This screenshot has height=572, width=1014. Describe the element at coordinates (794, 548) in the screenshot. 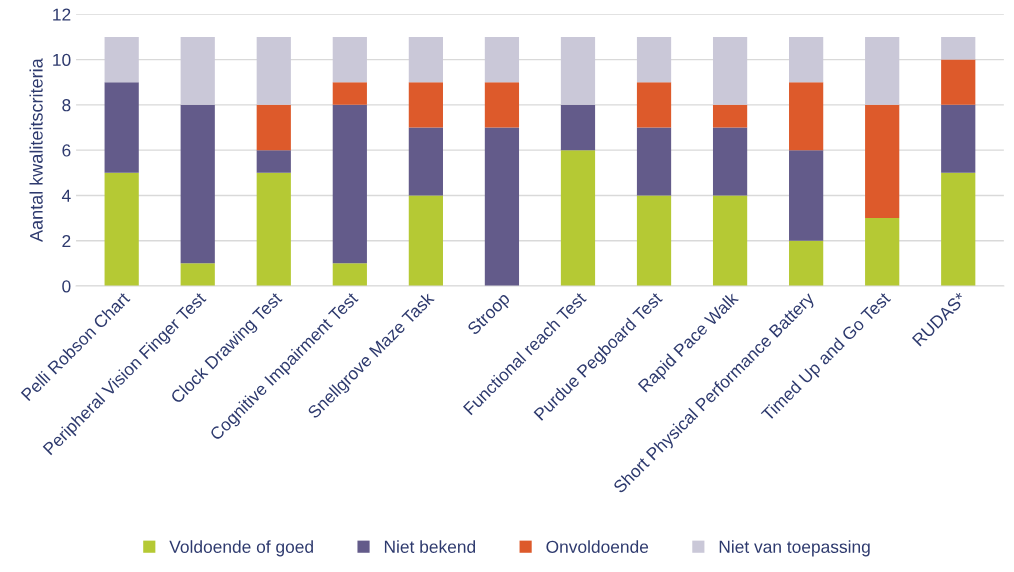

I see `legend-label: Niet van toepassing` at that location.